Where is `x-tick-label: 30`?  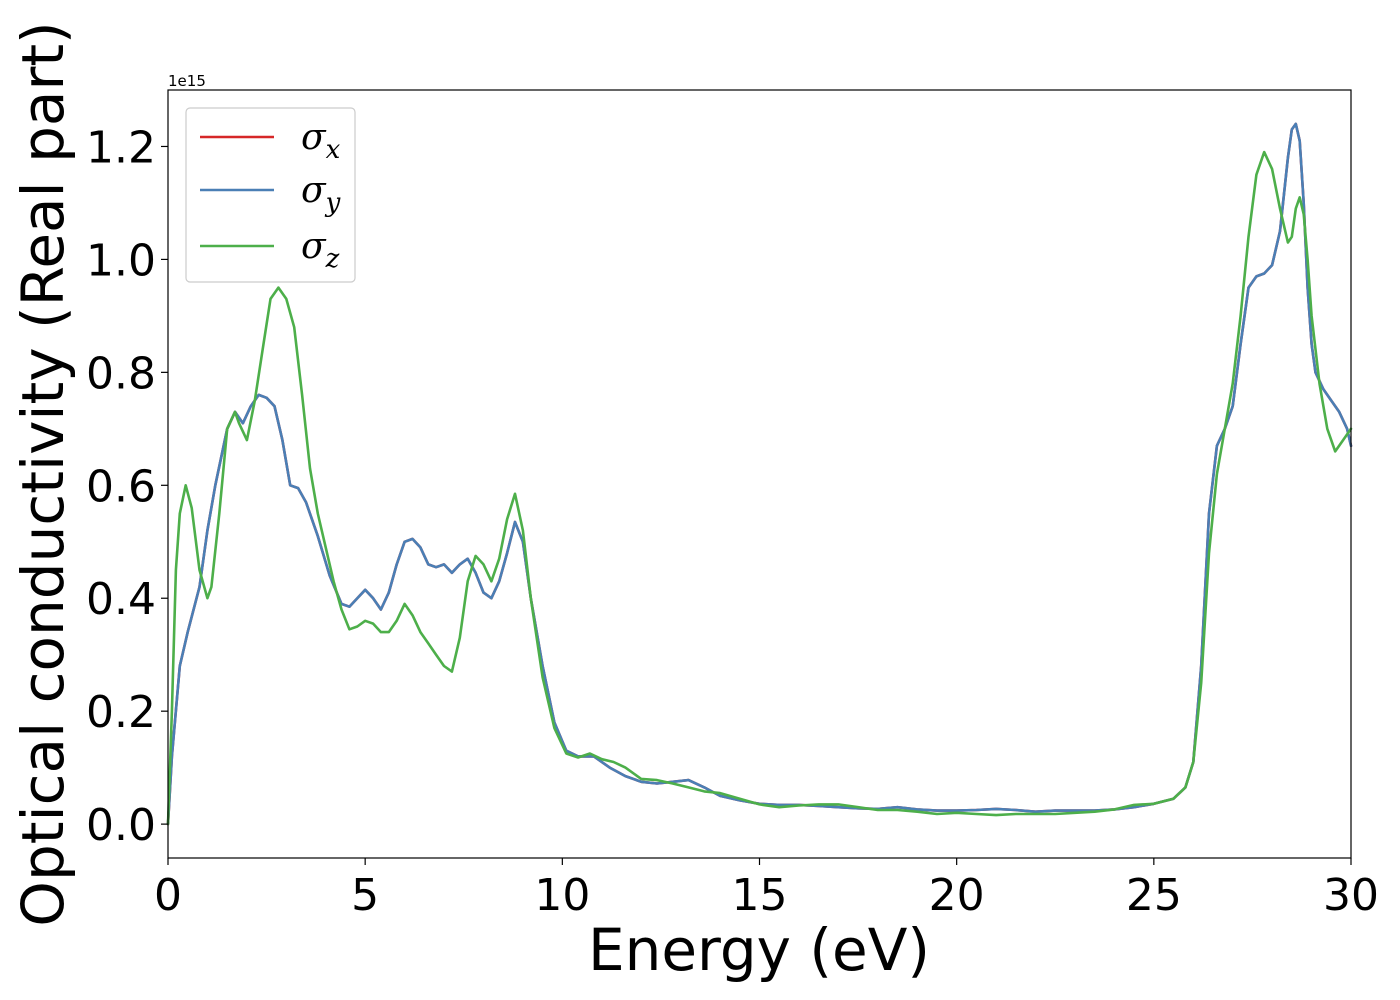 x-tick-label: 30 is located at coordinates (1351, 895).